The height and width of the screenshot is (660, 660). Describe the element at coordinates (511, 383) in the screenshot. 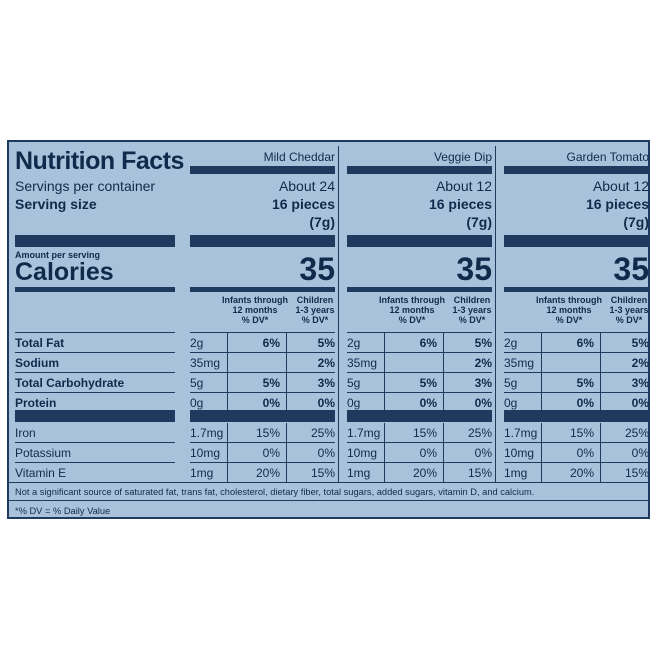

I see `nutrient-amount: 5g` at that location.